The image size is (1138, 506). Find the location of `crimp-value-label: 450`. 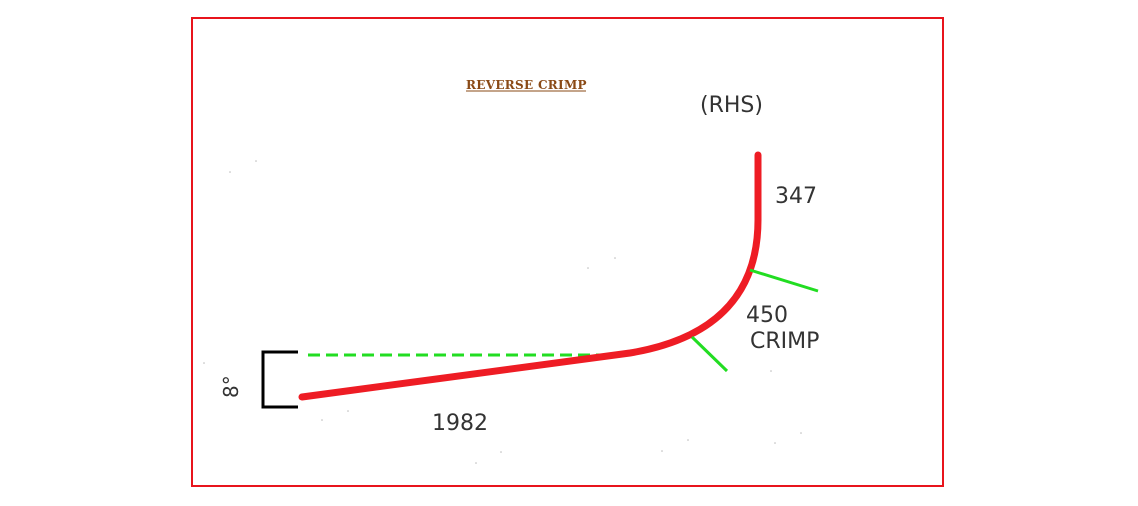

crimp-value-label: 450 is located at coordinates (767, 315).